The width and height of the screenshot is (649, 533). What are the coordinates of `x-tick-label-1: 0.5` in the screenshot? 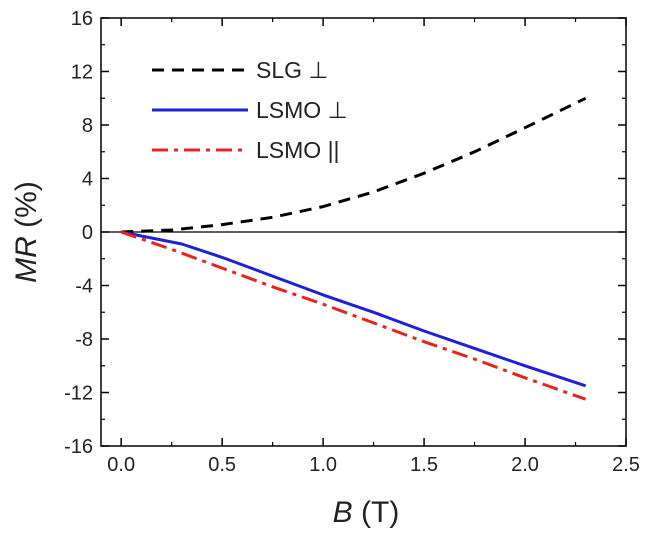 It's located at (222, 465).